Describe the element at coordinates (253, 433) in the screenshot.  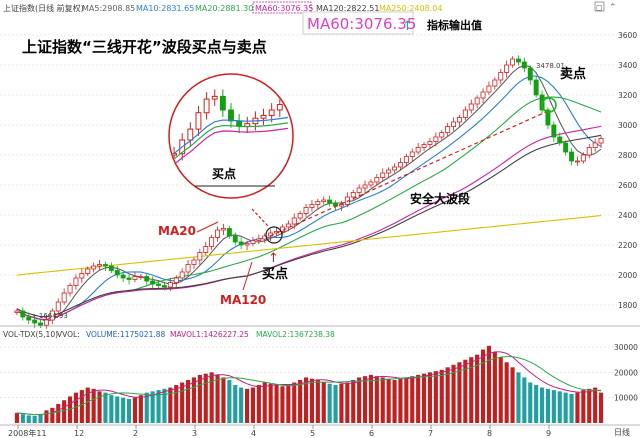
I see `time-tick-label: 4` at that location.